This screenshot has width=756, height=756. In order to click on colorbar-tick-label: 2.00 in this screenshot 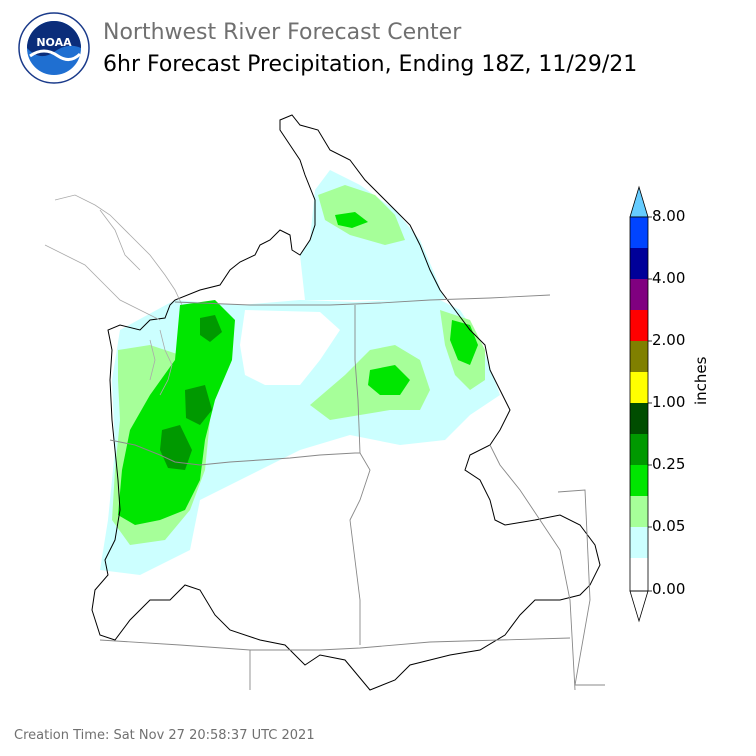, I will do `click(669, 340)`.